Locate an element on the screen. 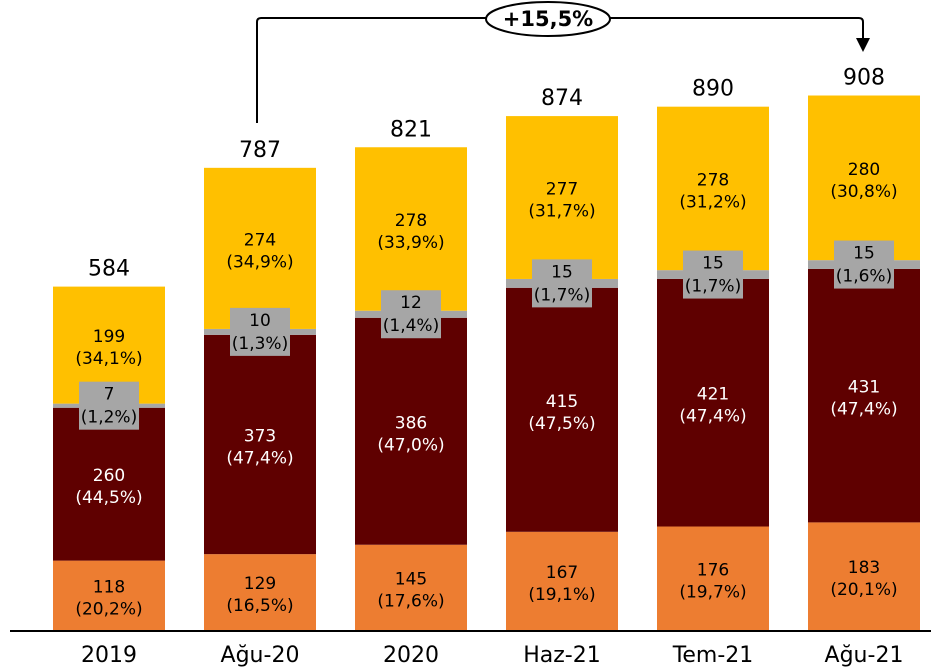  pct-label-0-4: (19,7%) is located at coordinates (712, 592).